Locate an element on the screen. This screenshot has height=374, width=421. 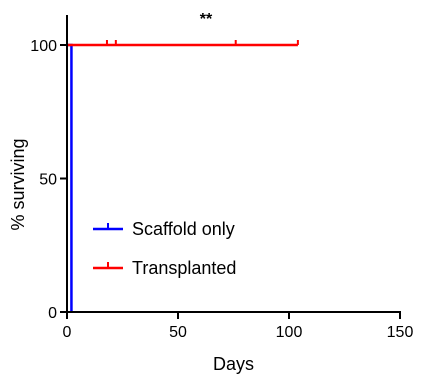
x-axis-title: Days is located at coordinates (233, 364).